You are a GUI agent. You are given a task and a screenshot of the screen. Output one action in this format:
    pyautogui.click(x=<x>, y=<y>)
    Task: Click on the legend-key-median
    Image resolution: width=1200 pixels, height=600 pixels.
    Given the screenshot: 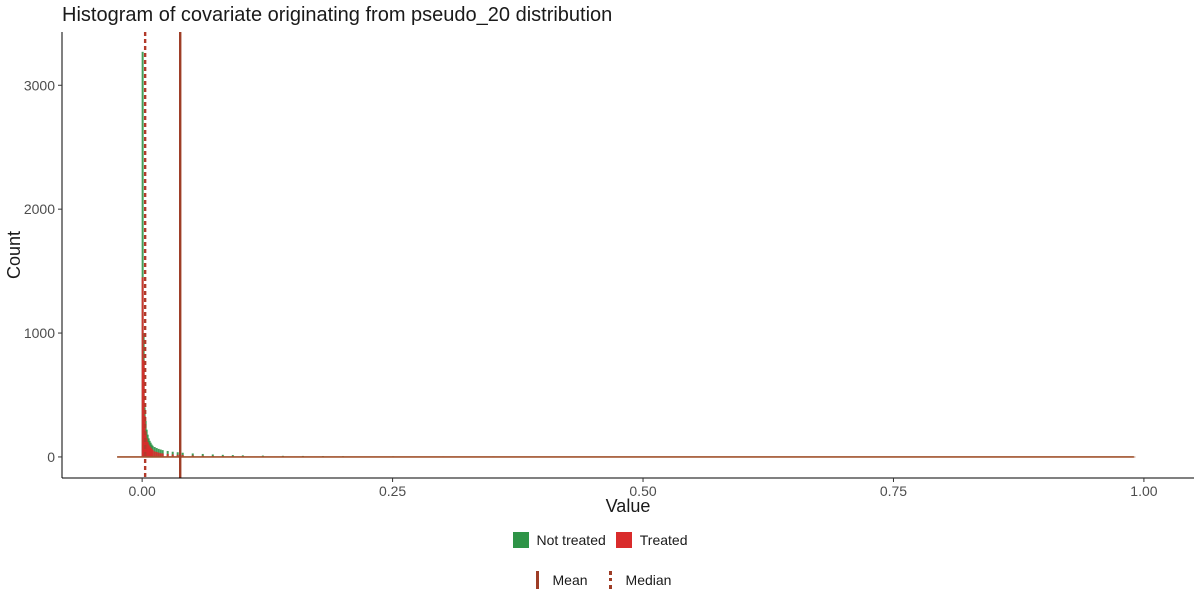 What is the action you would take?
    pyautogui.click(x=610, y=580)
    